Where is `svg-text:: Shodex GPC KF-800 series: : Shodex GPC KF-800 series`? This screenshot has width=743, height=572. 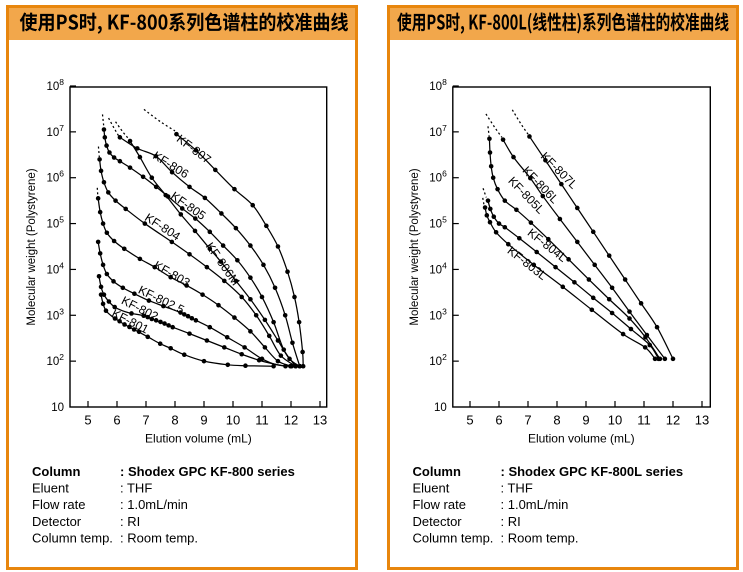
svg-text:: Shodex GPC KF-800 series: : Shodex GPC KF-800 series is located at coordinates (207, 471).